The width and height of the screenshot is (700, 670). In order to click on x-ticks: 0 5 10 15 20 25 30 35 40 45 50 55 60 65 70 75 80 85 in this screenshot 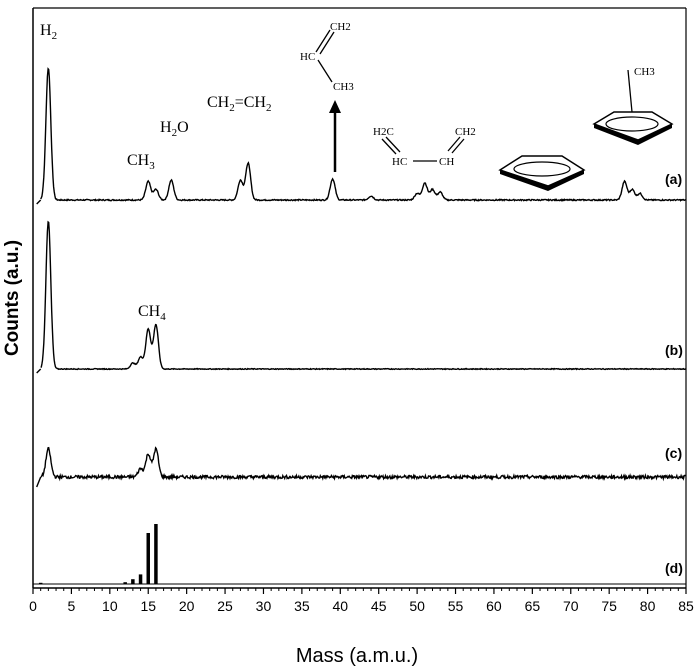, I will do `click(361, 601)`.